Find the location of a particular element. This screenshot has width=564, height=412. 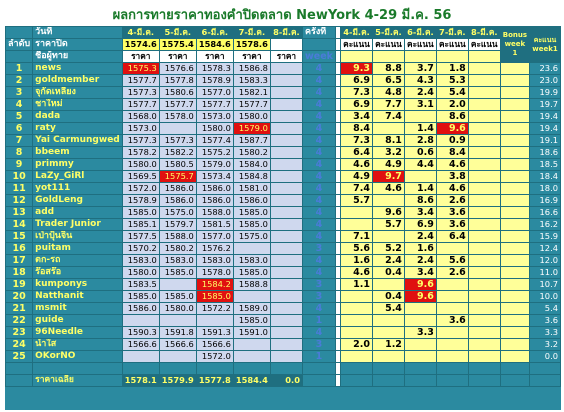

row-index: 10 is located at coordinates (19, 176).